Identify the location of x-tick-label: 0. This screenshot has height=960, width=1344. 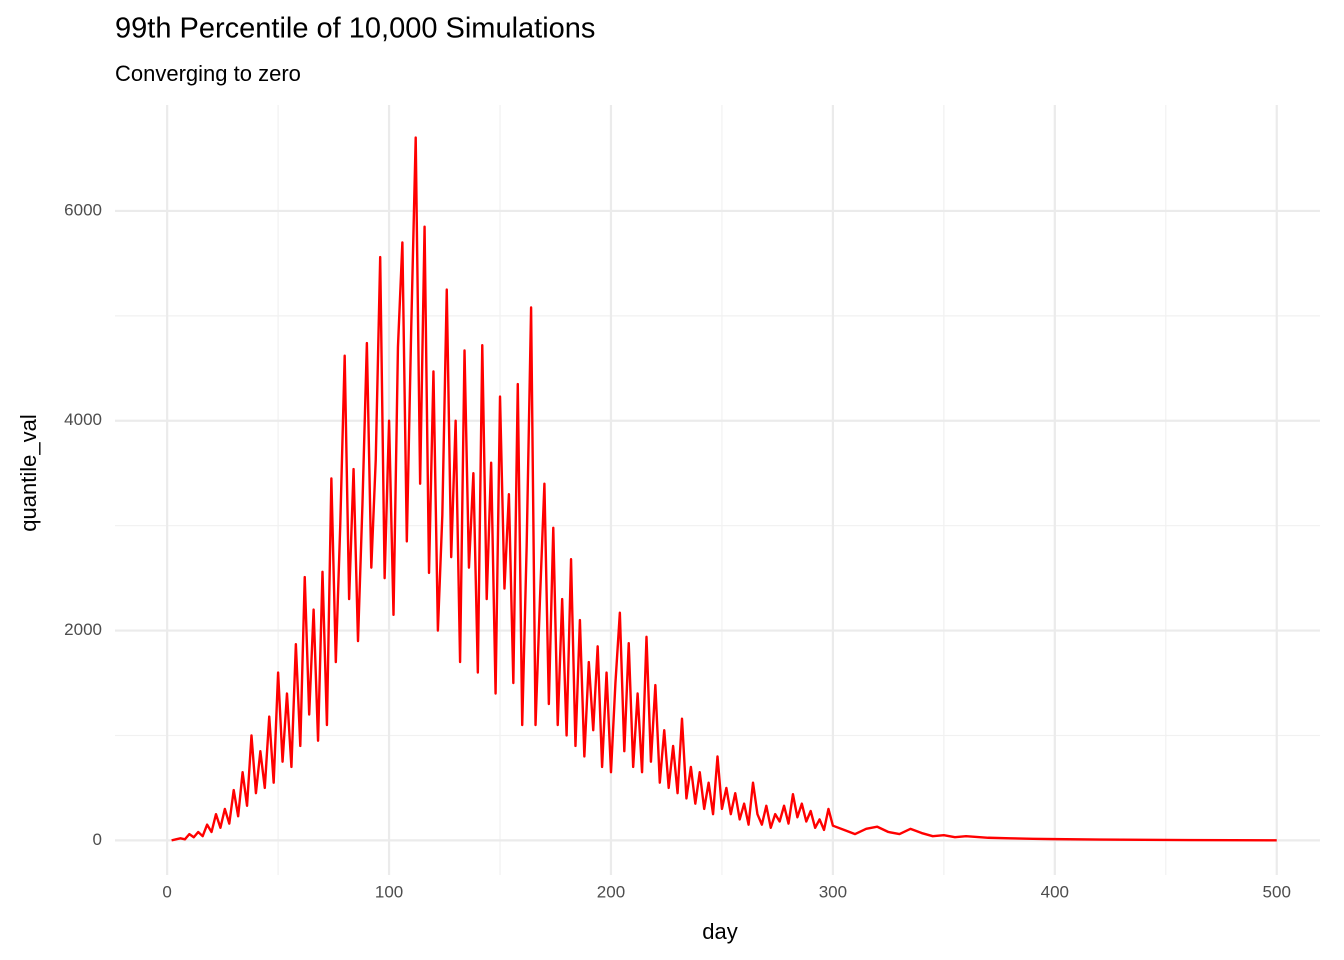
(166, 891).